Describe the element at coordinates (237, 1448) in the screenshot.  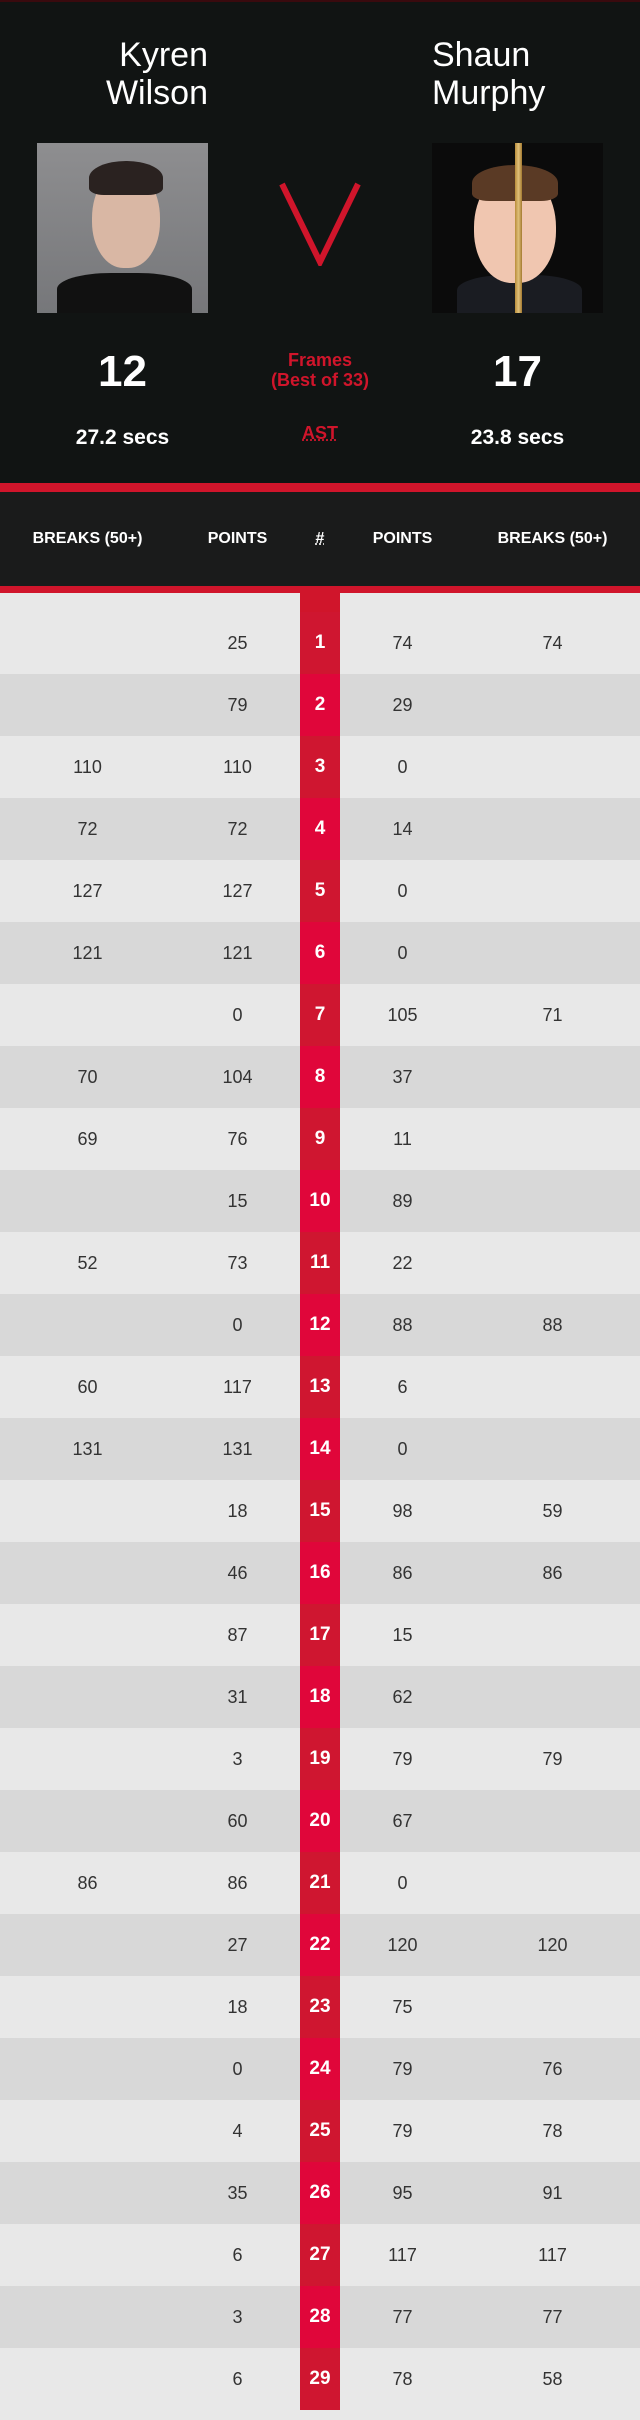
I see `cell-left-points: 131` at that location.